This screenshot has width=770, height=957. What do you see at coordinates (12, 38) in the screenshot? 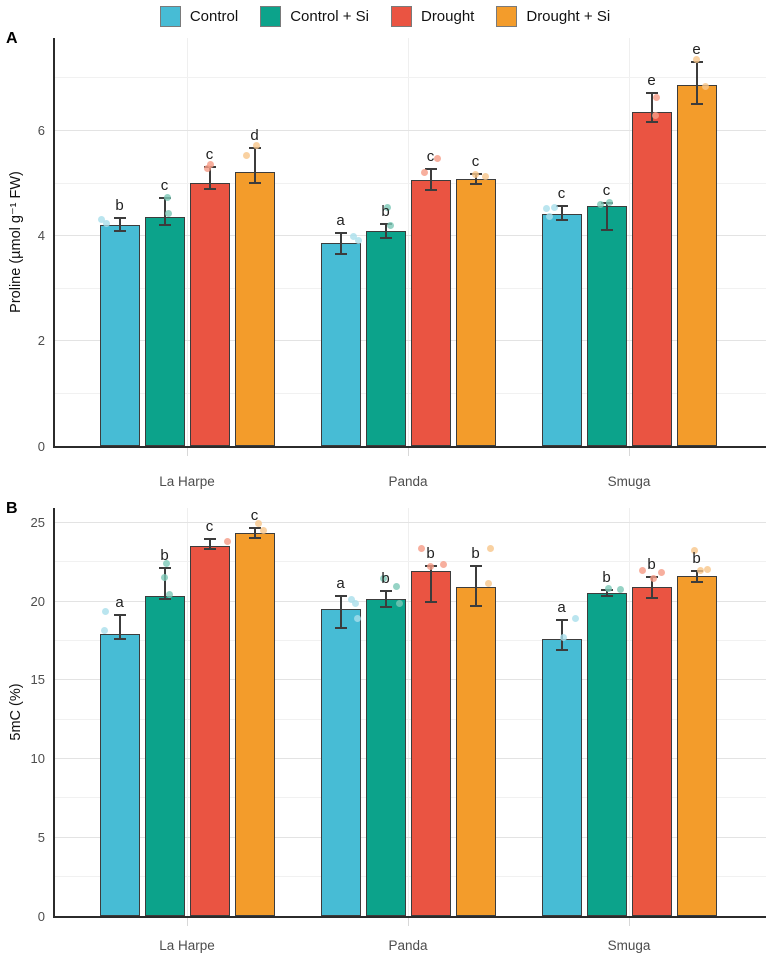
I see `panel-a-label: A` at bounding box center [12, 38].